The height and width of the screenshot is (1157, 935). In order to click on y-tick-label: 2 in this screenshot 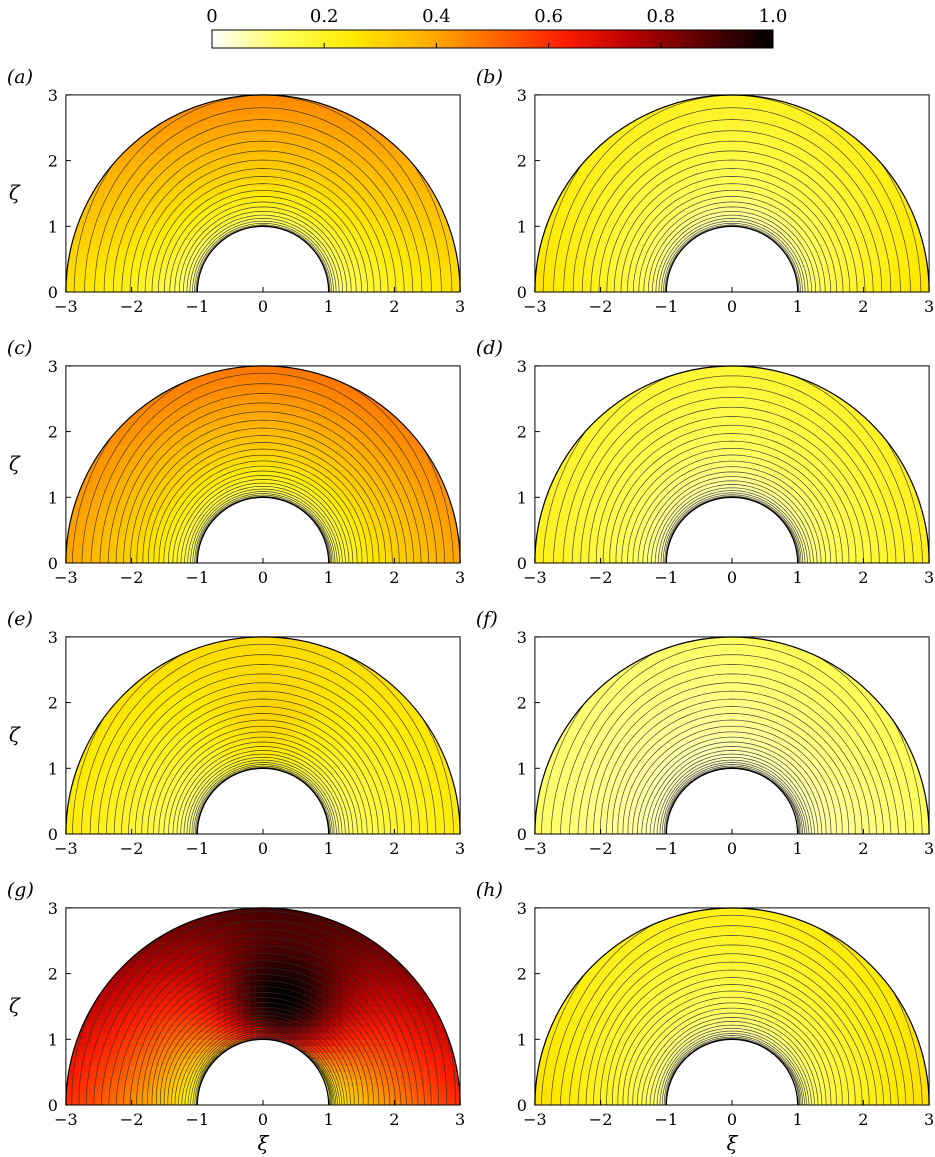, I will do `click(53, 161)`.